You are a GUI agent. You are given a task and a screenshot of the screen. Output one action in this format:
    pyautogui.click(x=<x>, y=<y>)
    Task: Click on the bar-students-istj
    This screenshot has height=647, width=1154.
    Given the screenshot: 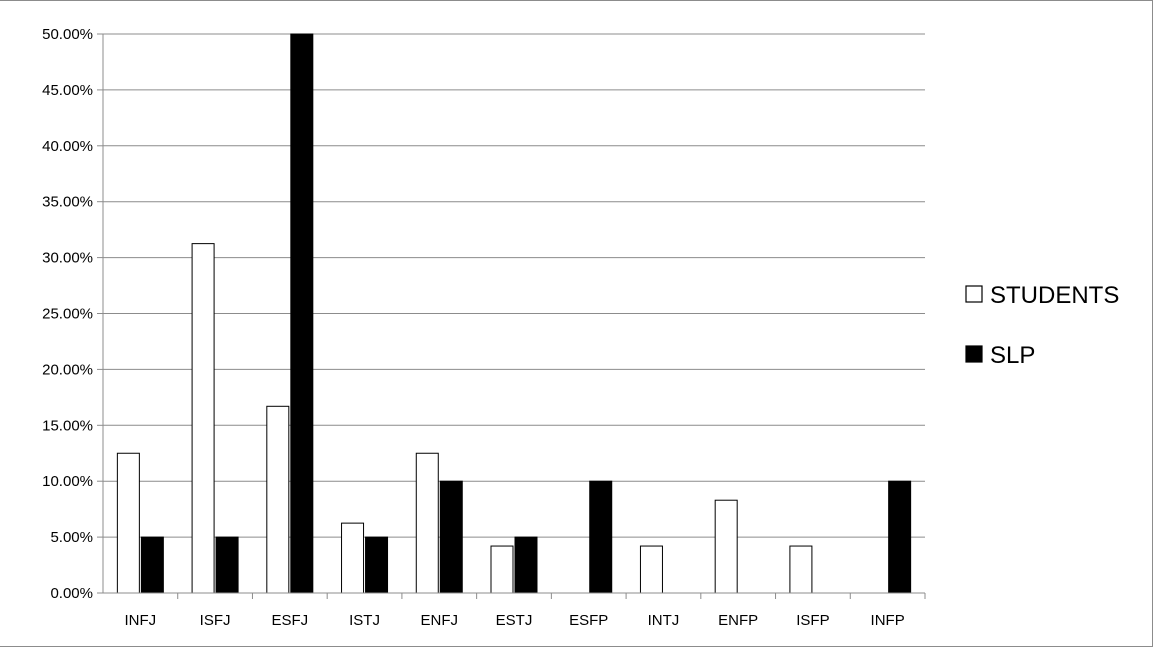 What is the action you would take?
    pyautogui.click(x=353, y=558)
    